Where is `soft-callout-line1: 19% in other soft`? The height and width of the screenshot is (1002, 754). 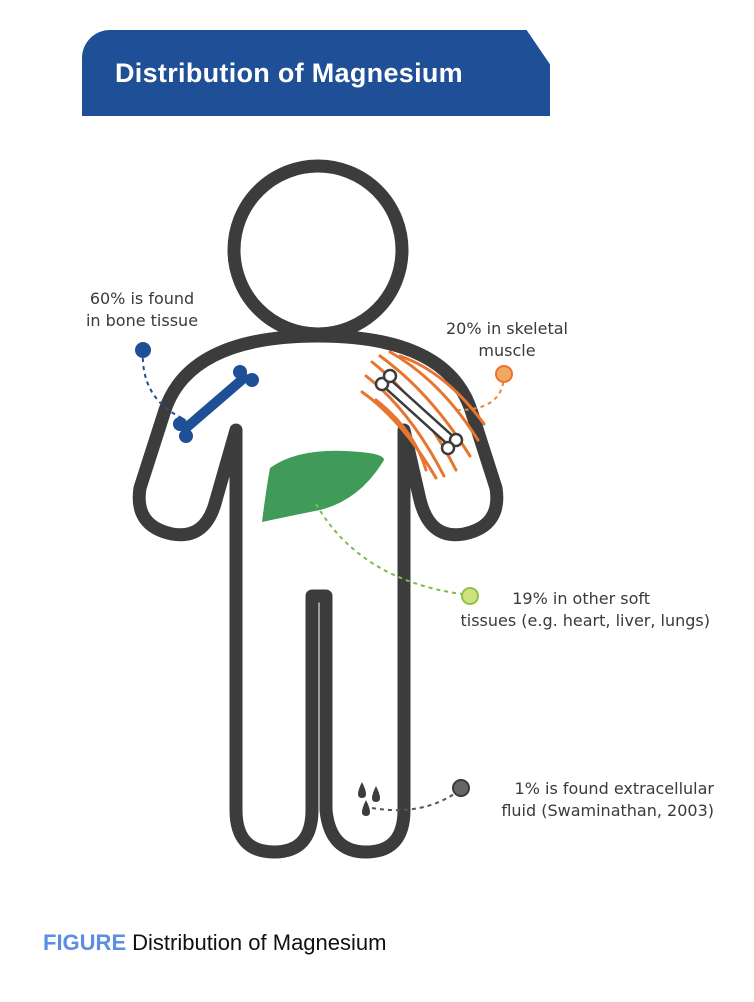
soft-callout-line1: 19% in other soft is located at coordinates (581, 598).